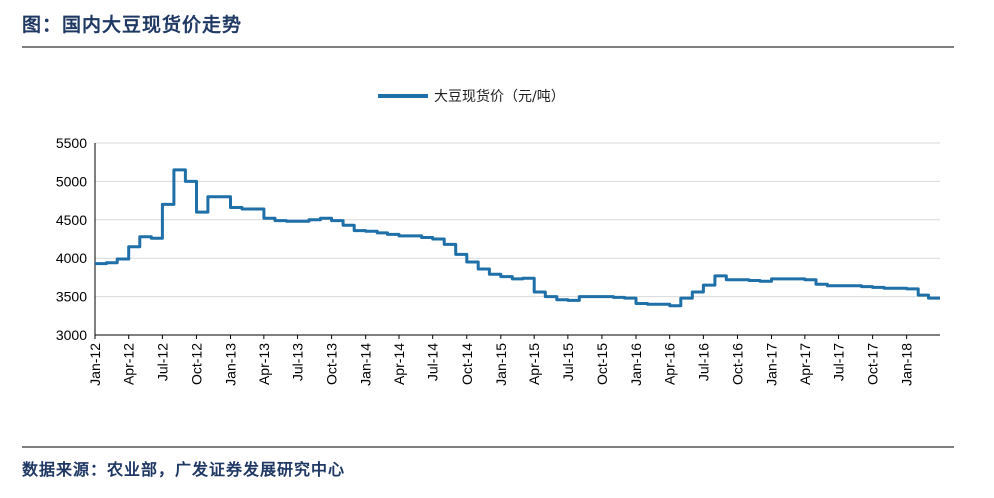 This screenshot has width=994, height=498. What do you see at coordinates (71, 220) in the screenshot?
I see `y-tick-label: 4500` at bounding box center [71, 220].